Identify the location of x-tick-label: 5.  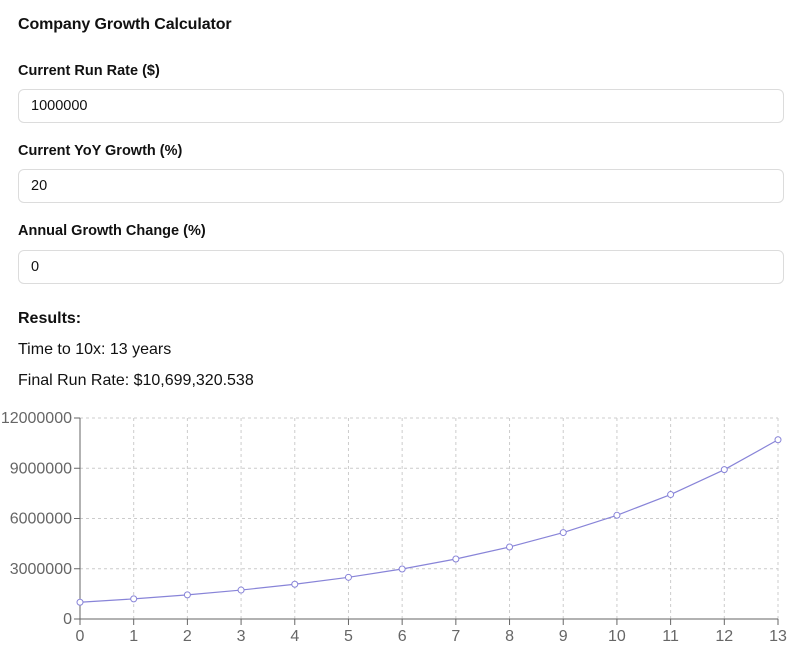
(348, 636).